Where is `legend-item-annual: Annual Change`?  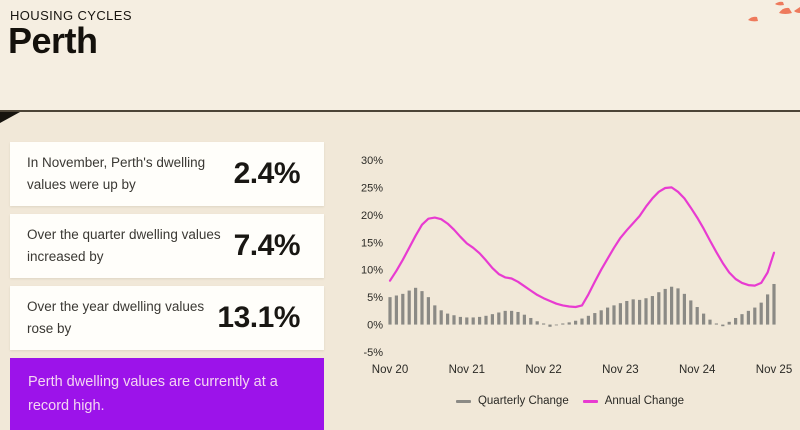 legend-item-annual: Annual Change is located at coordinates (633, 401).